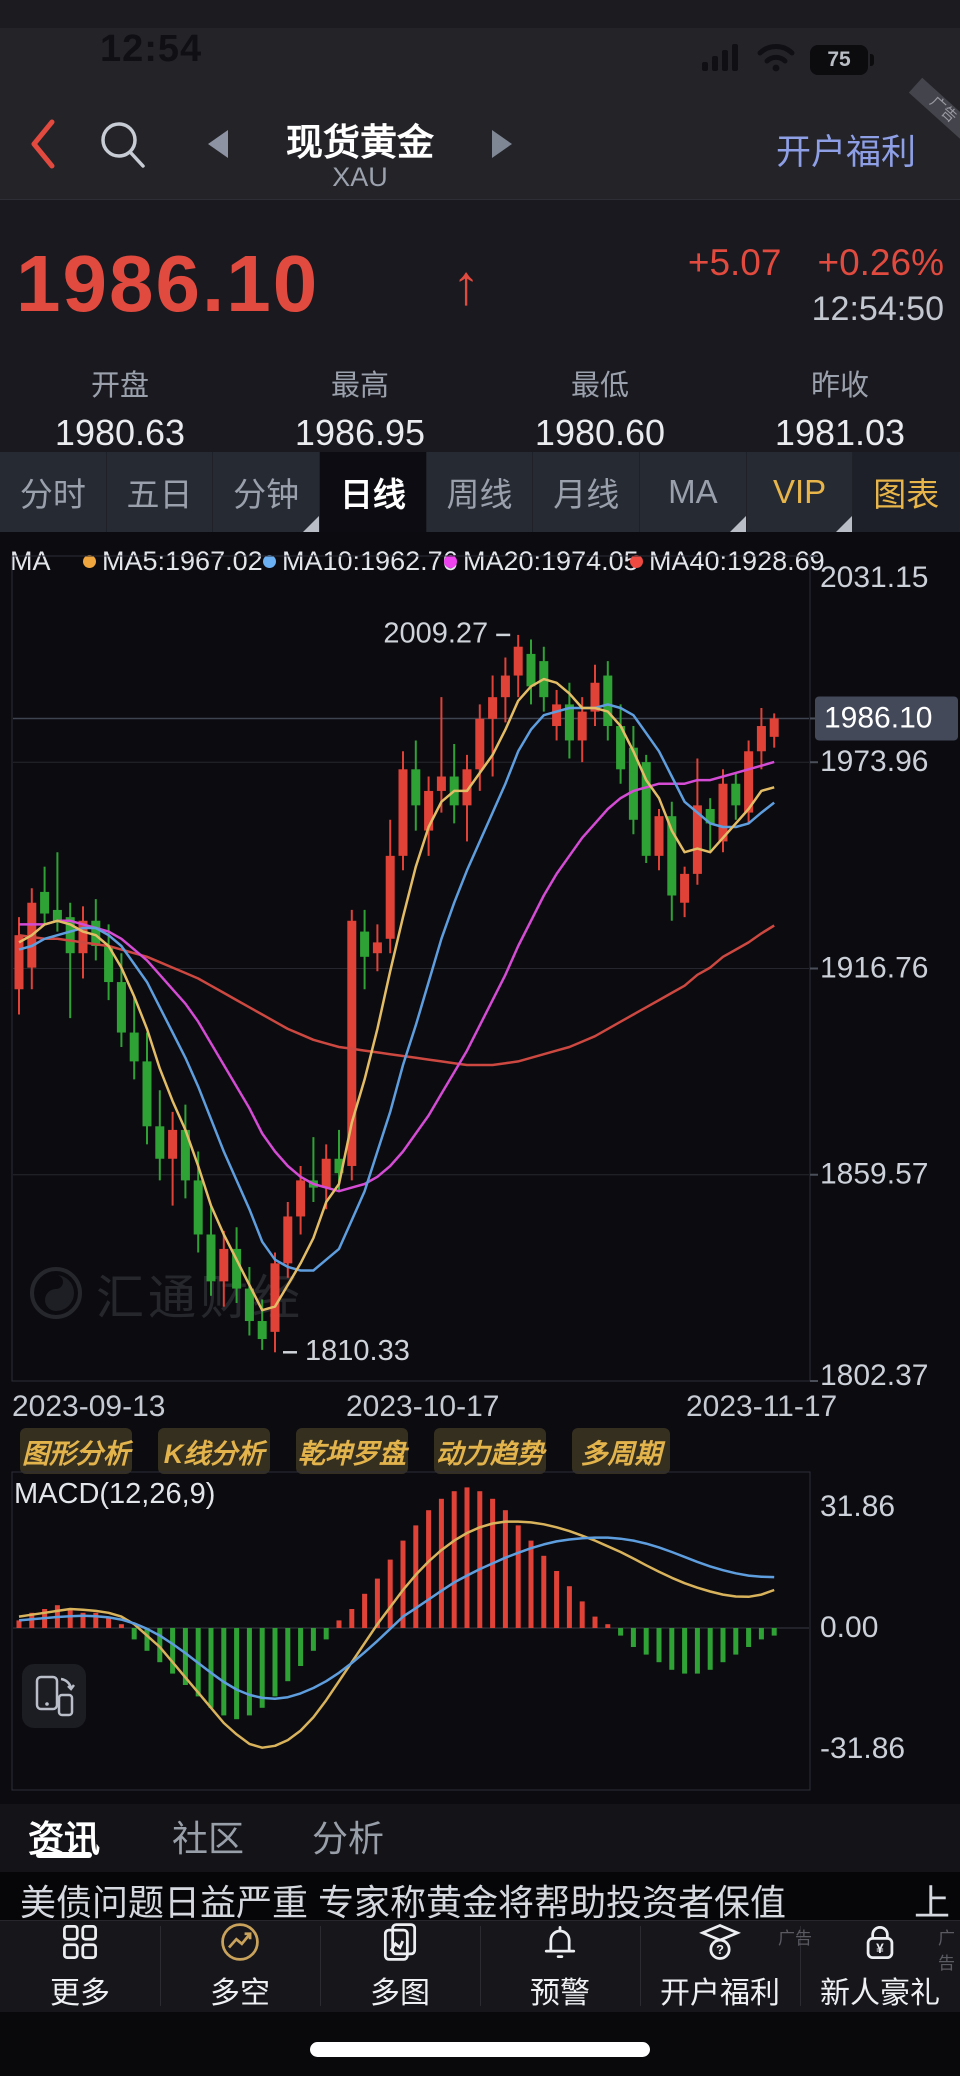 This screenshot has width=960, height=2076. I want to click on home-indicator, so click(480, 2049).